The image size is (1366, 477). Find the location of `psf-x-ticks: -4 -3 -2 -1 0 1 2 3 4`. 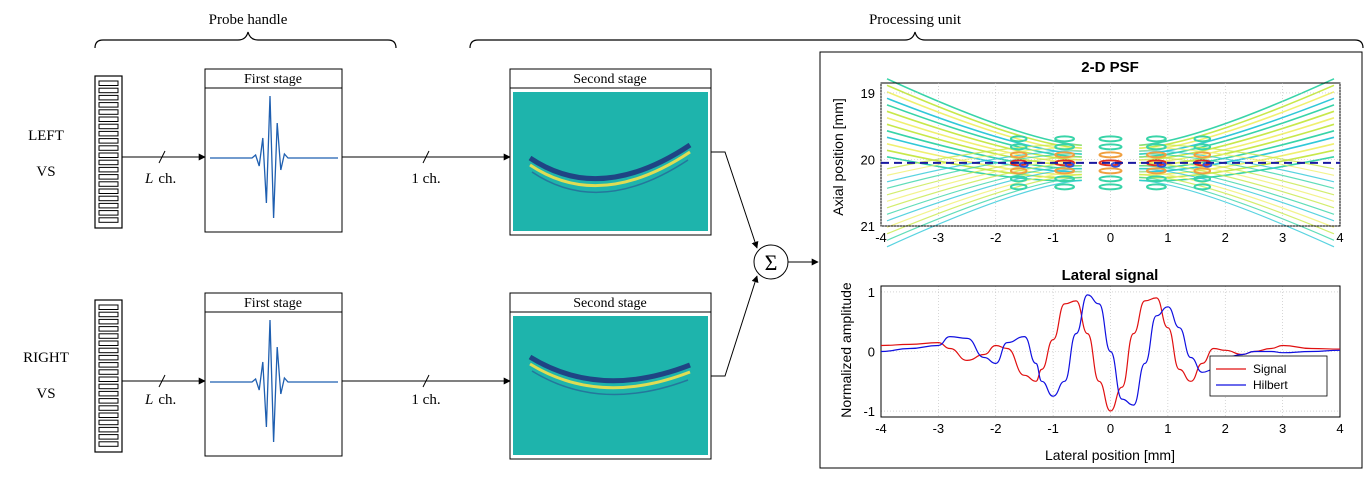

psf-x-ticks: -4 -3 -2 -1 0 1 2 3 4 is located at coordinates (1109, 237).